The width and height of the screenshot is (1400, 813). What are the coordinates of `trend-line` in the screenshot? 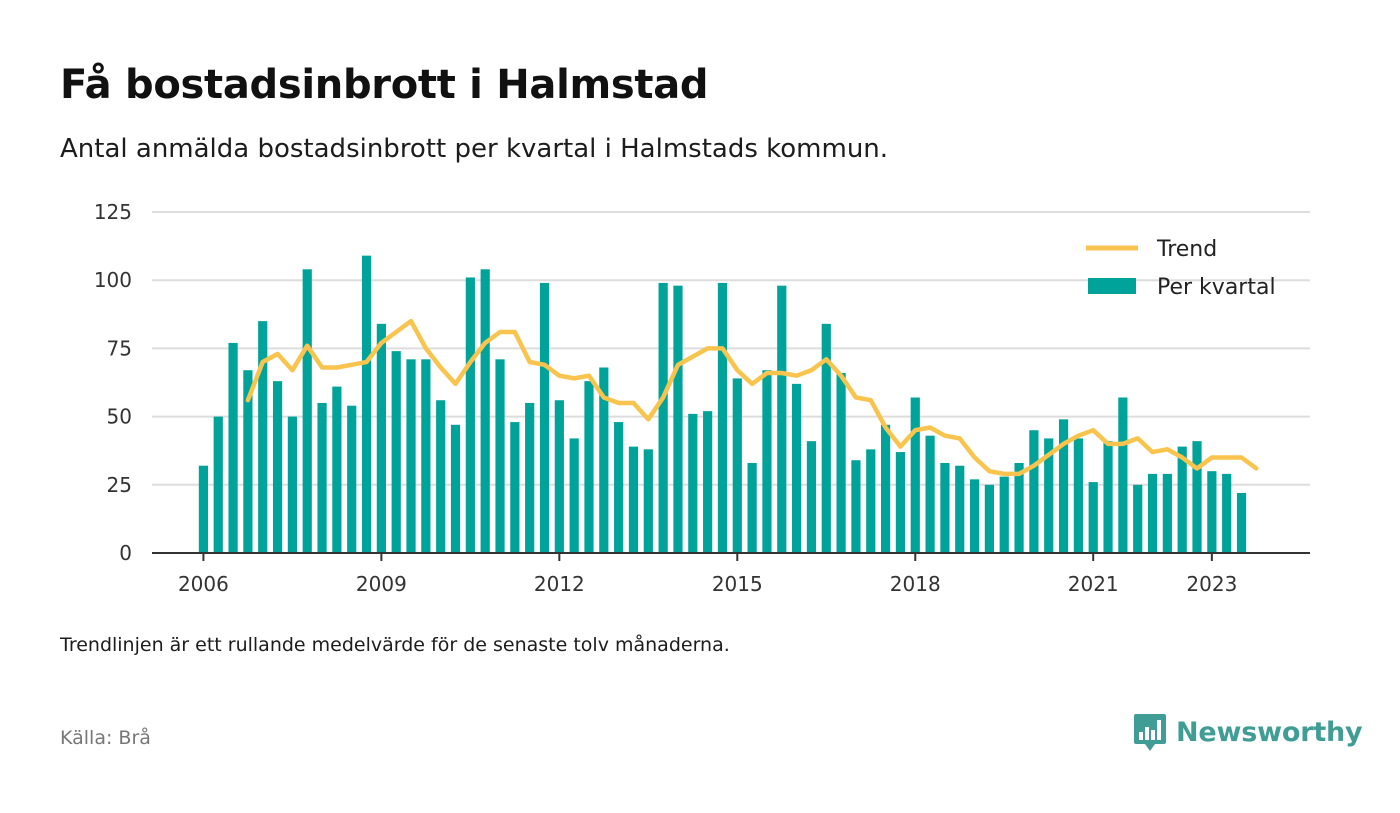 It's located at (752, 397).